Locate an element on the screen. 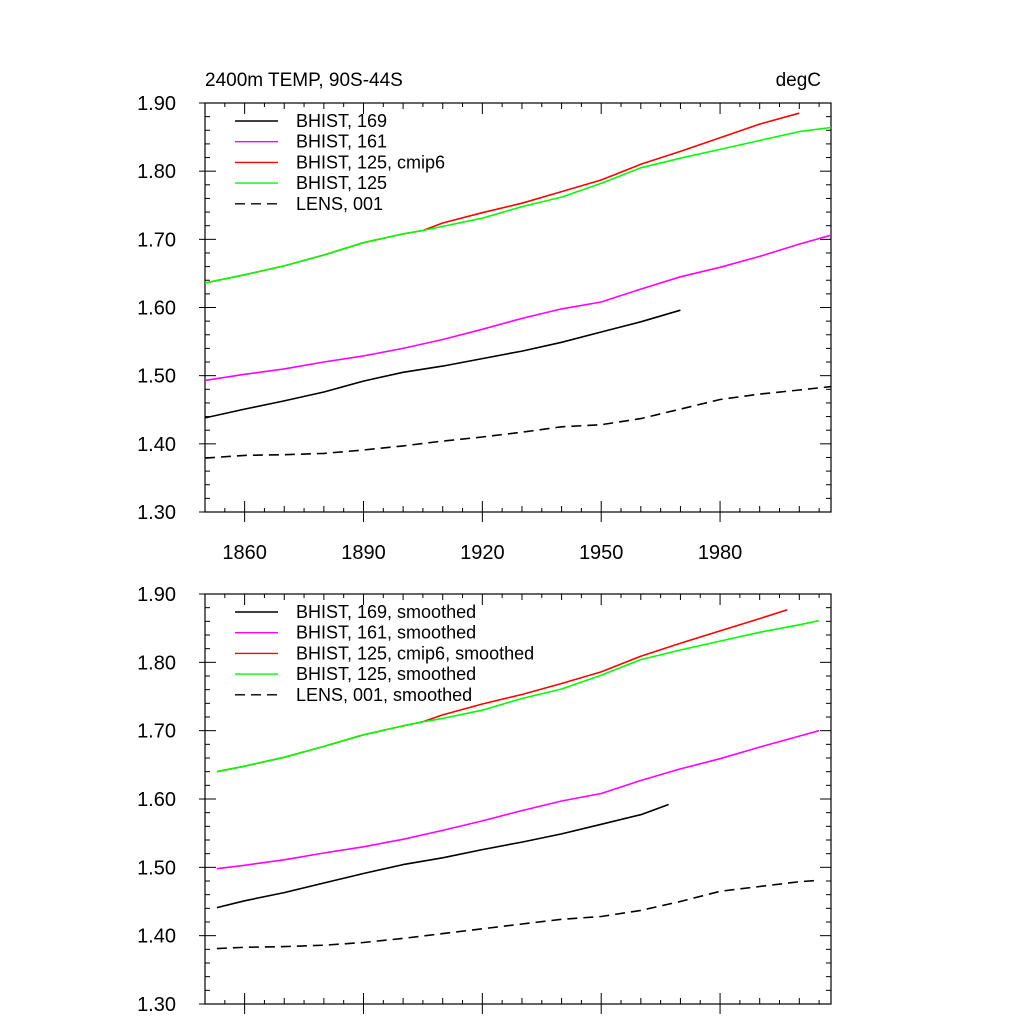 The image size is (1024, 1024). chart-title: 2400m TEMP, 90S-44S is located at coordinates (304, 80).